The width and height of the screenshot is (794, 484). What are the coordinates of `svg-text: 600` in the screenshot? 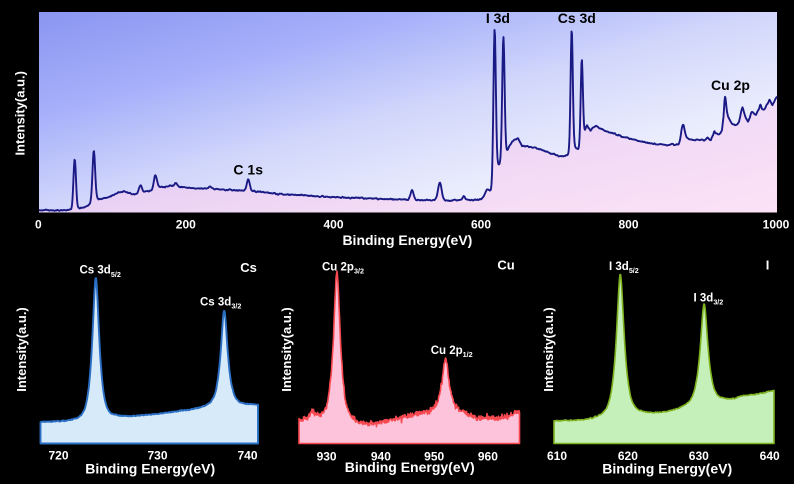 It's located at (481, 225).